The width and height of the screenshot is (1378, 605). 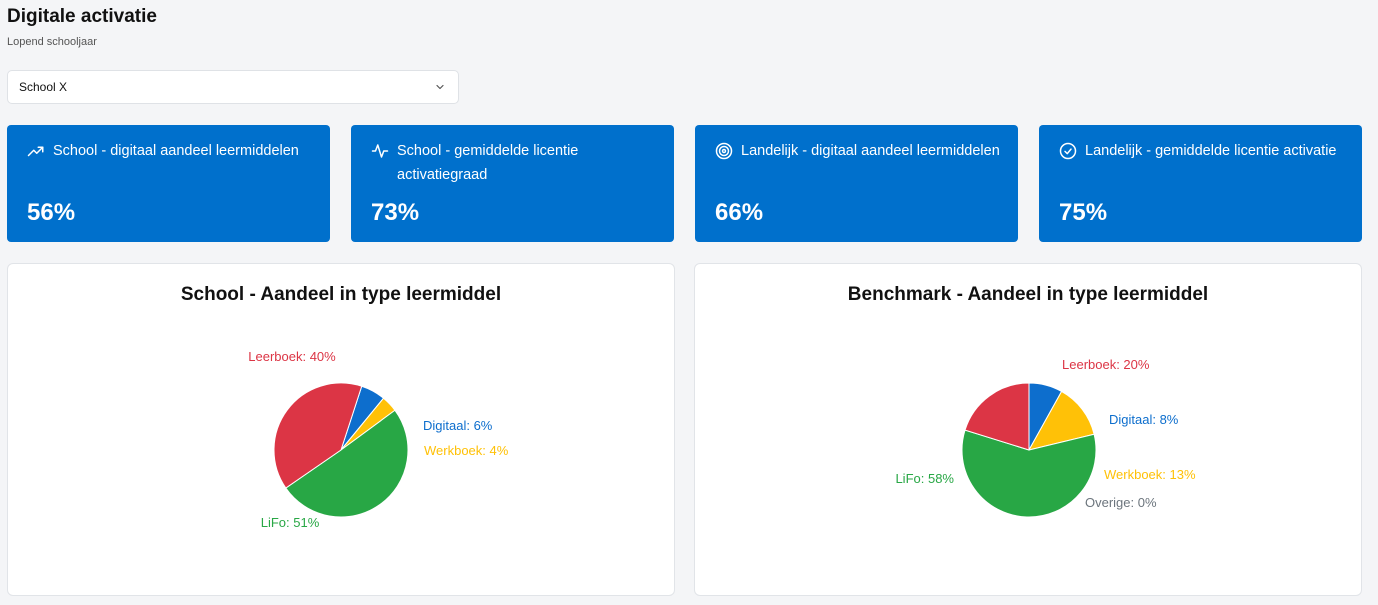 I want to click on pie-label-leerboek: Leerboek: 40%, so click(x=292, y=356).